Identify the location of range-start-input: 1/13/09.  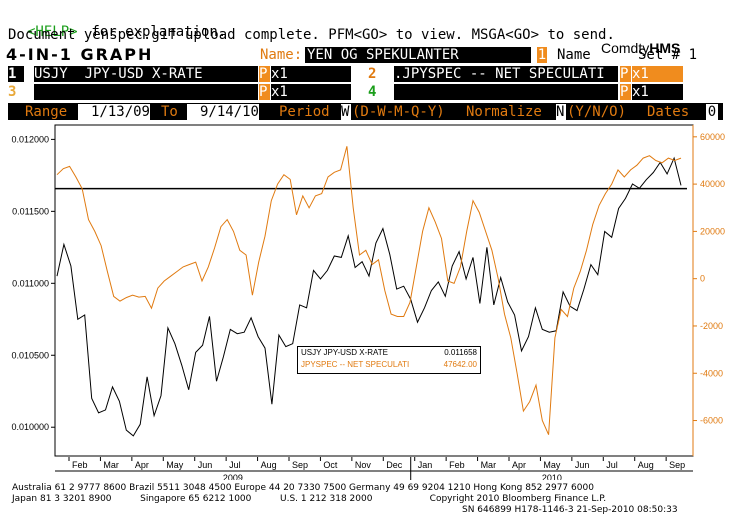
(114, 112).